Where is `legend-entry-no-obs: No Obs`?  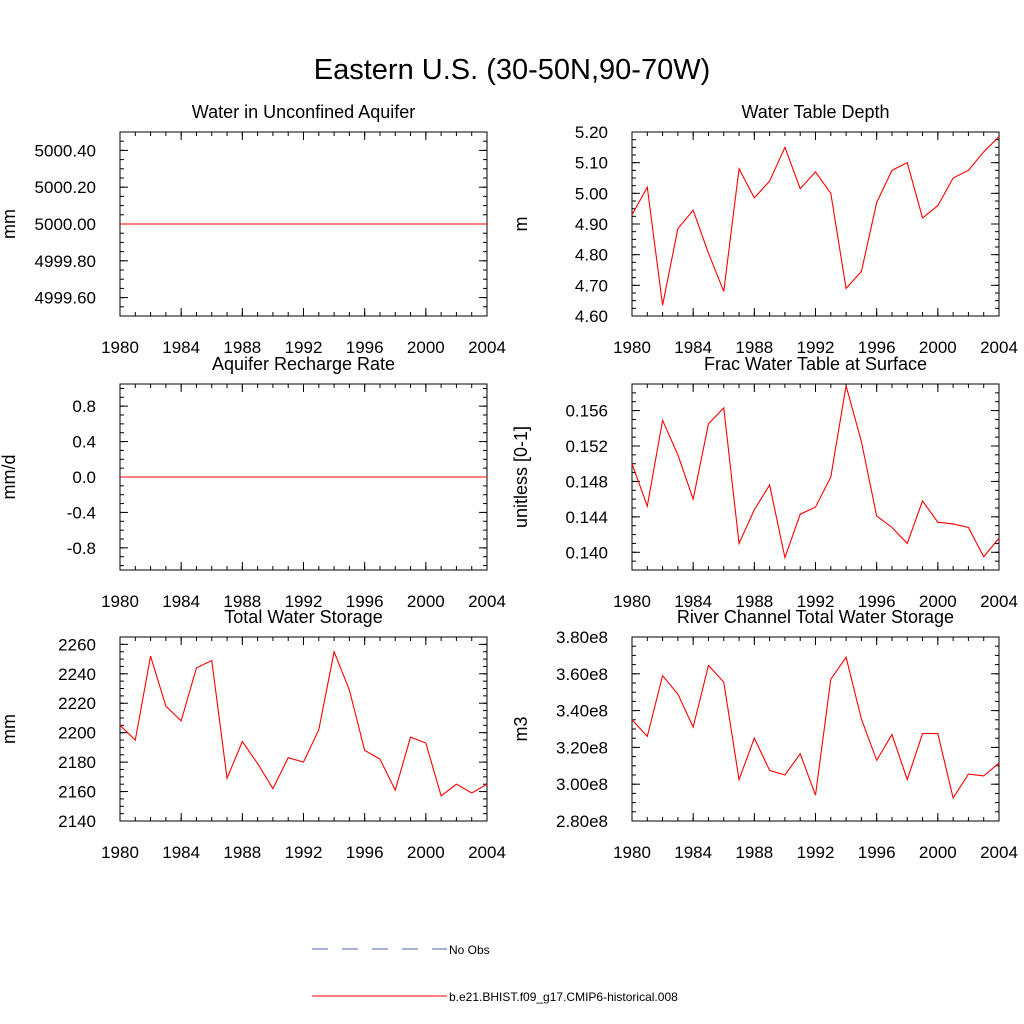 legend-entry-no-obs: No Obs is located at coordinates (401, 950).